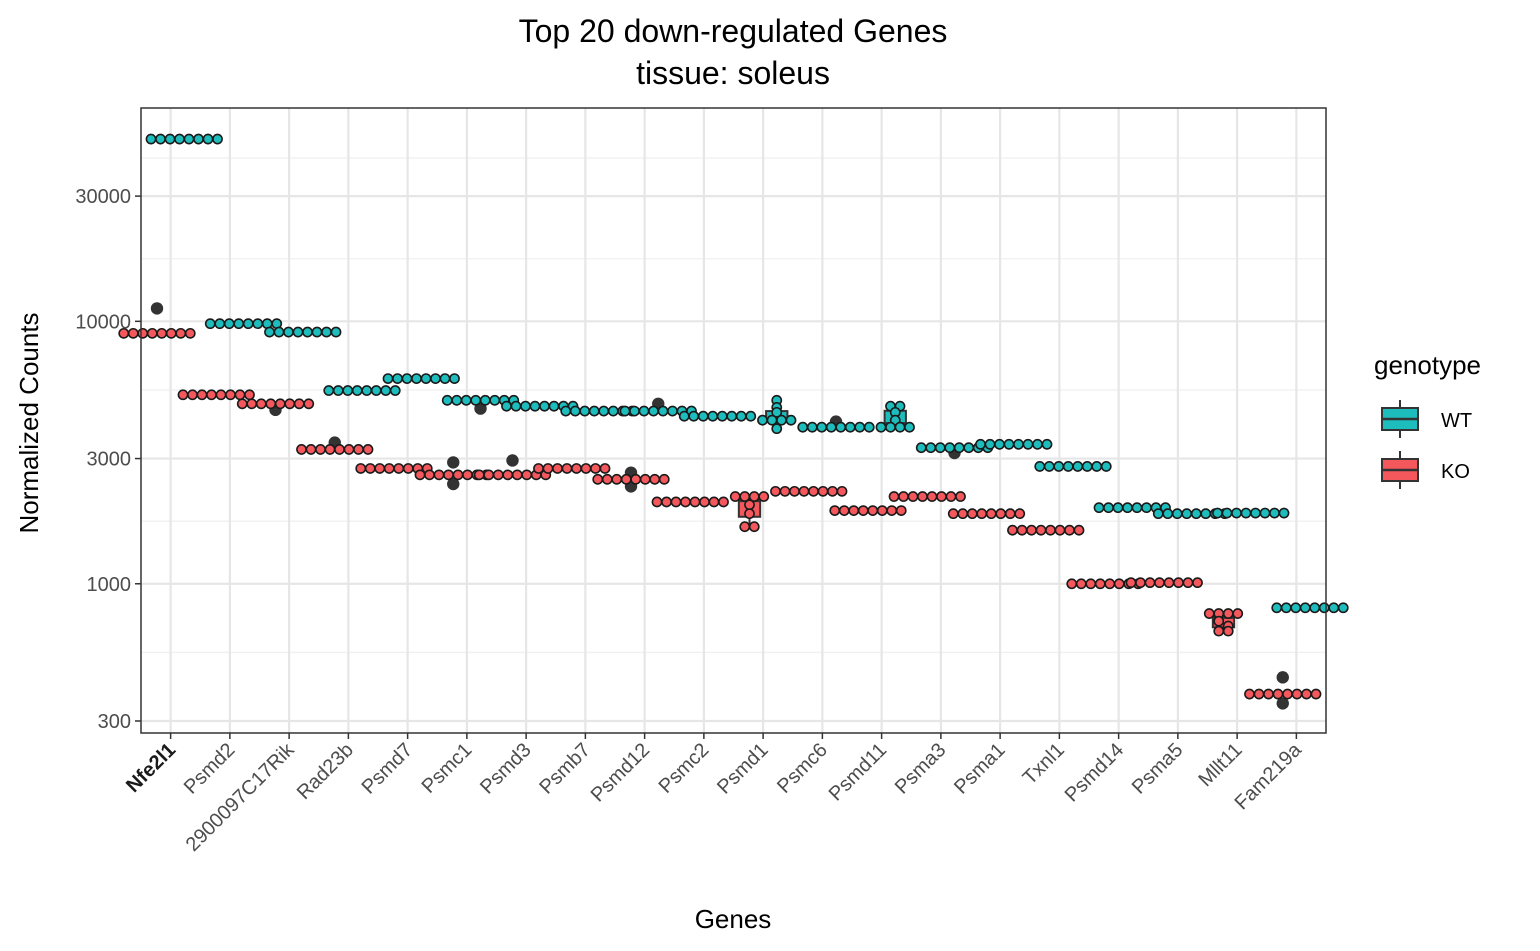 This screenshot has width=1540, height=951. Describe the element at coordinates (802, 768) in the screenshot. I see `x-tick-label: Psmc6` at that location.